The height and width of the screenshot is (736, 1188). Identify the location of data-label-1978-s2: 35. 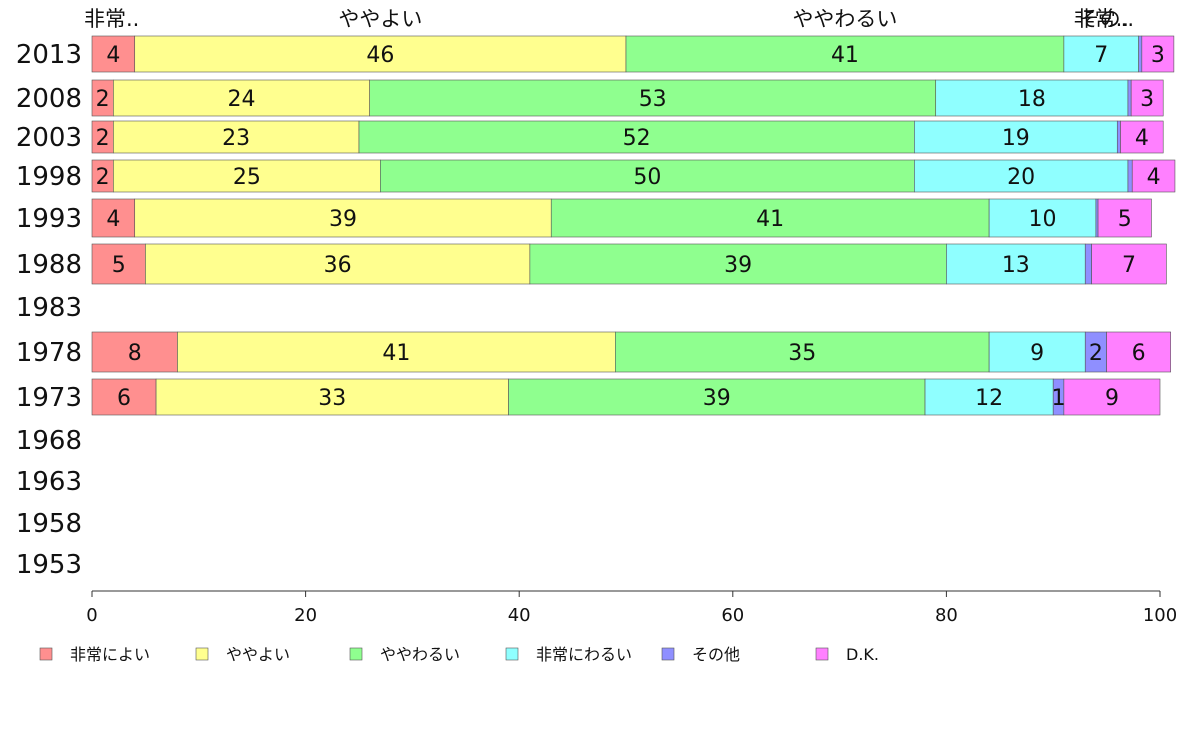
(802, 353).